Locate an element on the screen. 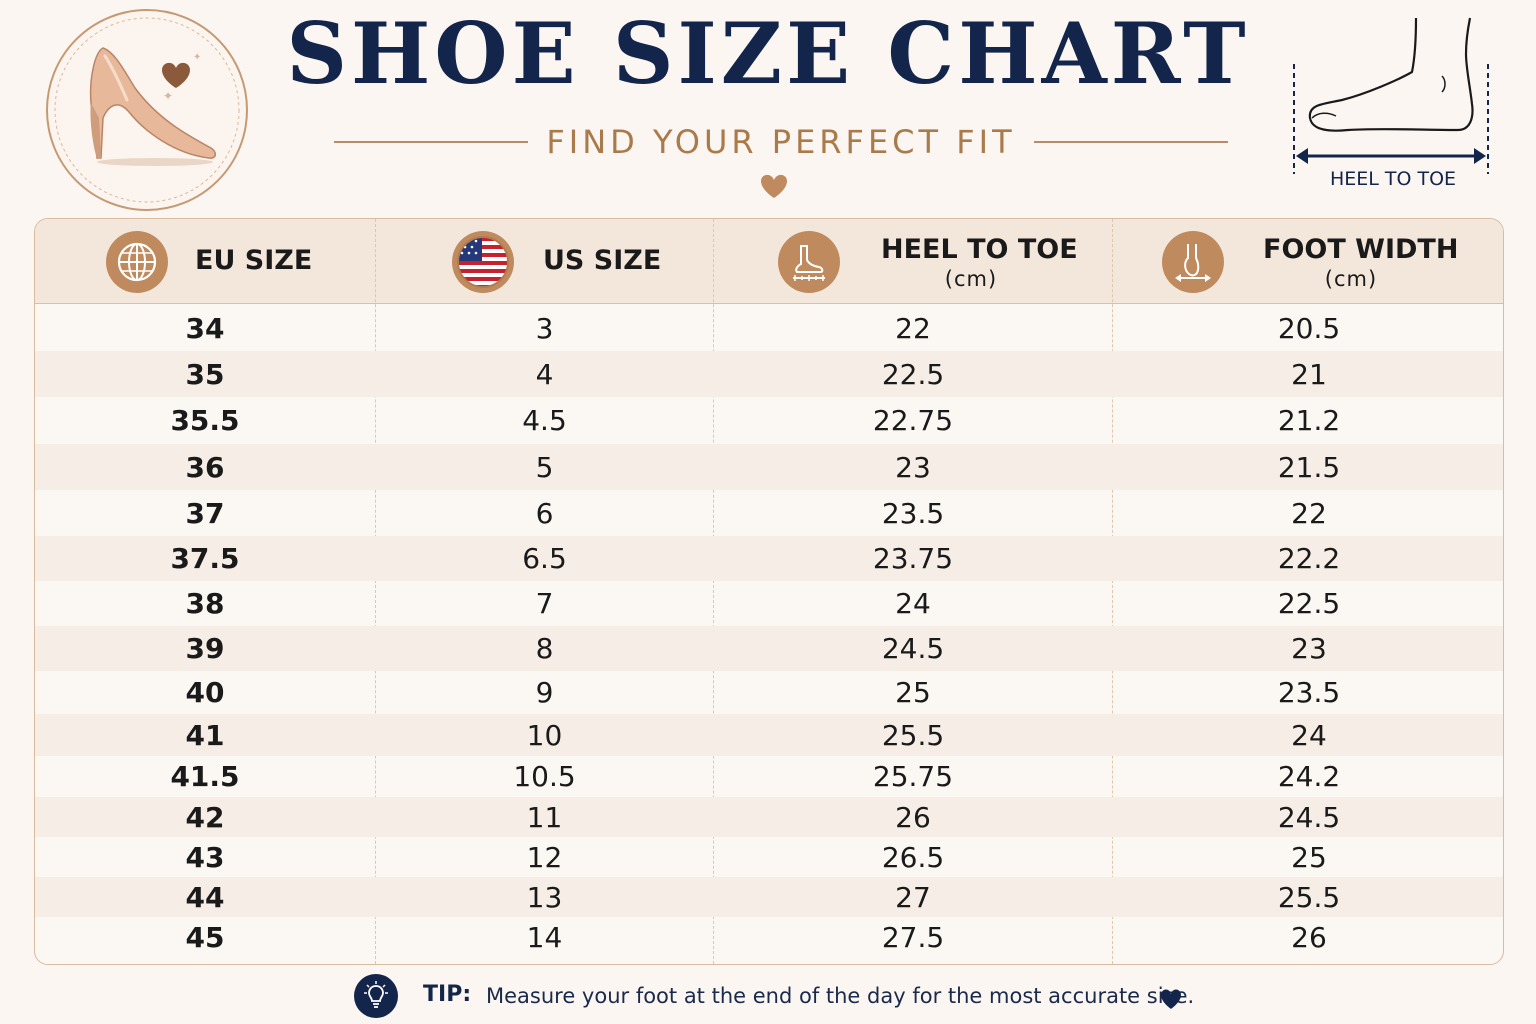  table-row: 40 9 25 23.5 is located at coordinates (769, 692).